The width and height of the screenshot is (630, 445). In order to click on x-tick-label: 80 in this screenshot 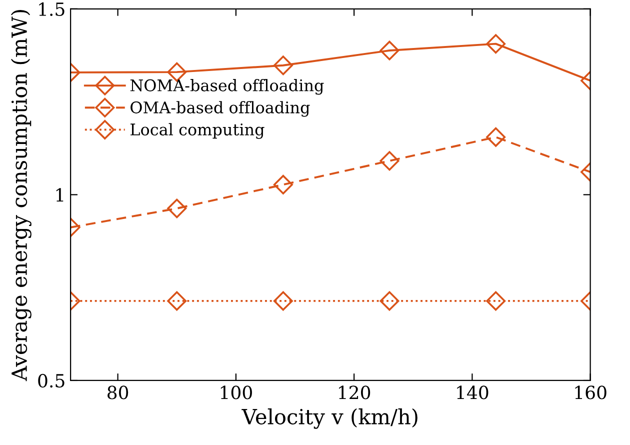, I will do `click(118, 393)`.